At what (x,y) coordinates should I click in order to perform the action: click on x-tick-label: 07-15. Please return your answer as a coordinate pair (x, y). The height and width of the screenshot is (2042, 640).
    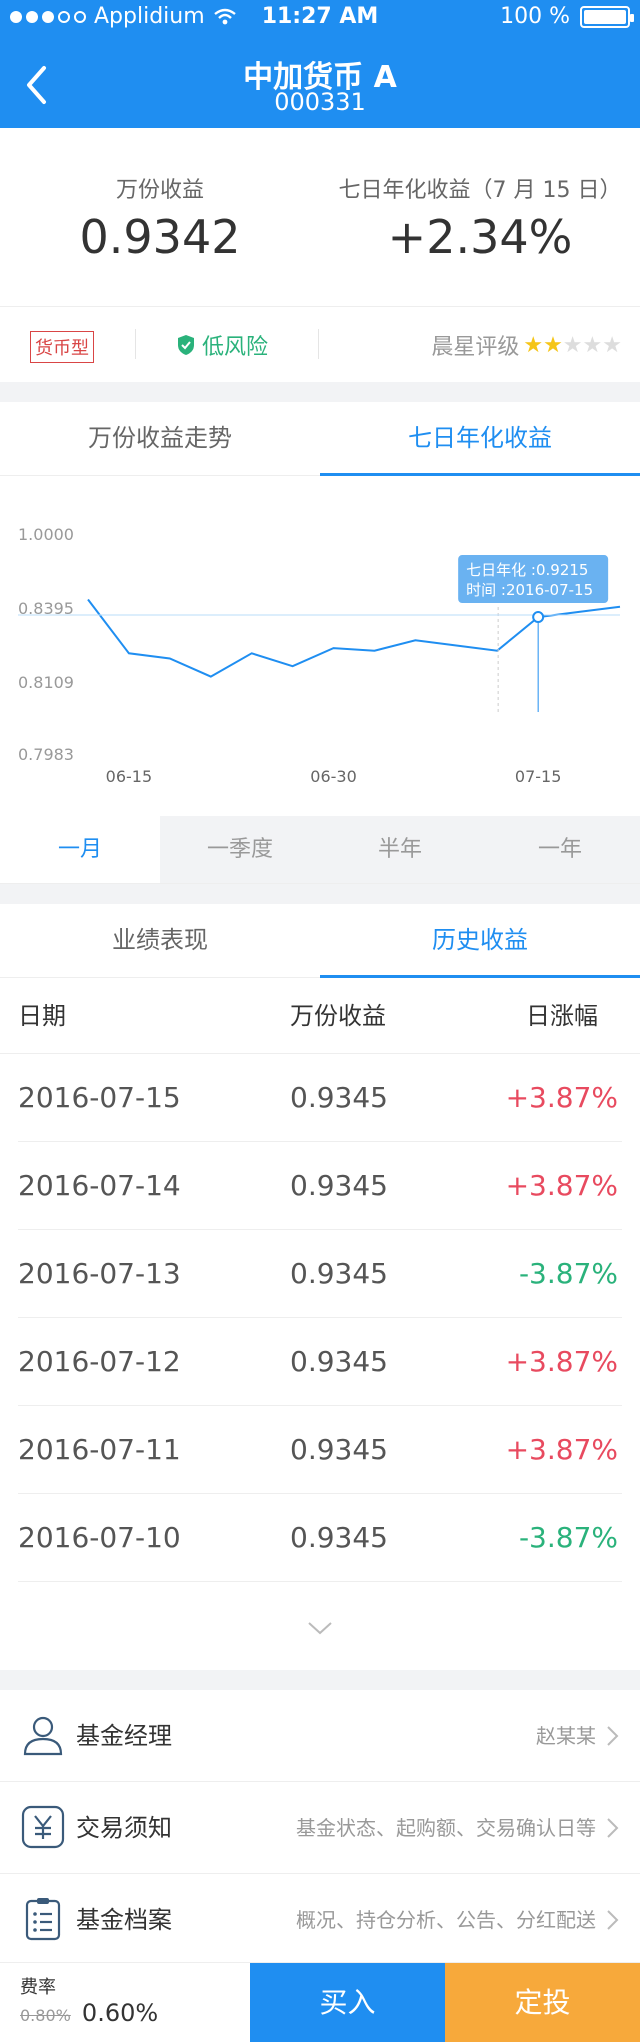
    Looking at the image, I should click on (538, 776).